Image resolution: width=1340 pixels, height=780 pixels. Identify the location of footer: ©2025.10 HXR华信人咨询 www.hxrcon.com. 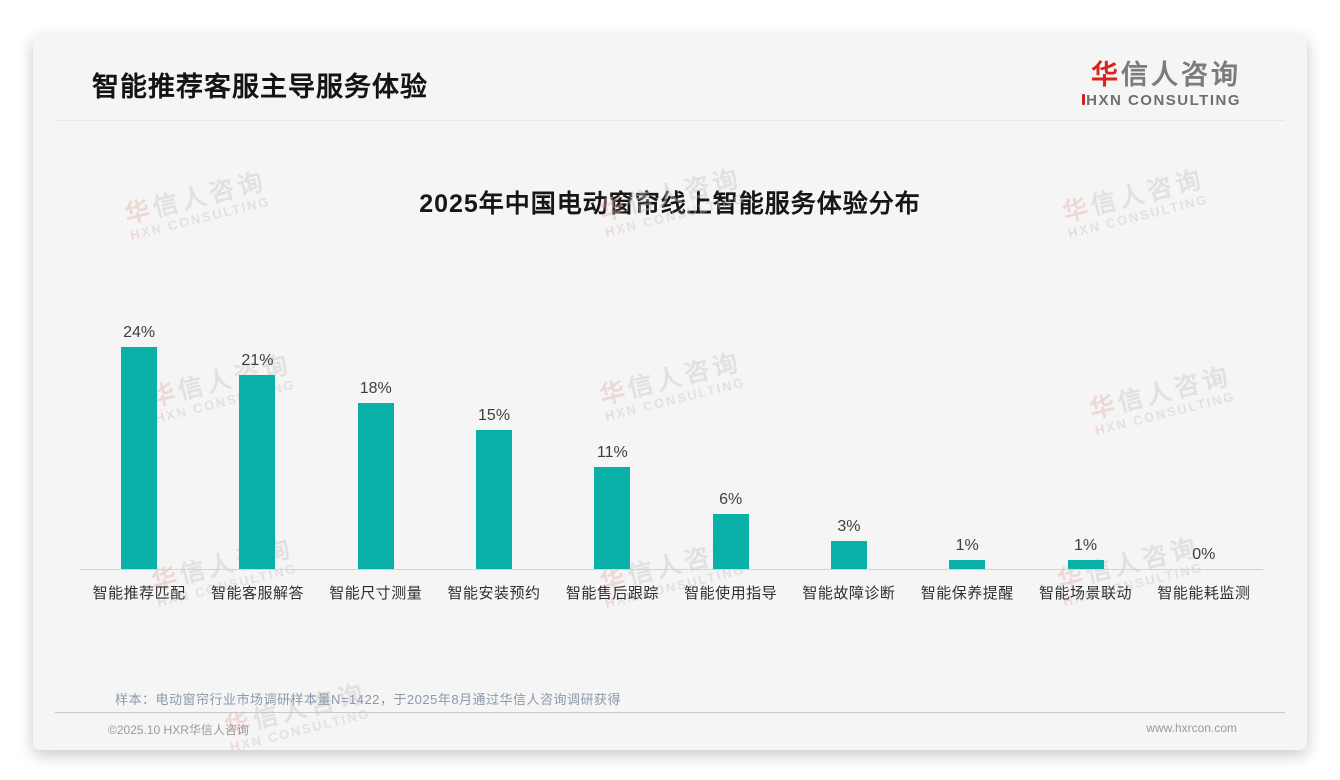
(672, 729).